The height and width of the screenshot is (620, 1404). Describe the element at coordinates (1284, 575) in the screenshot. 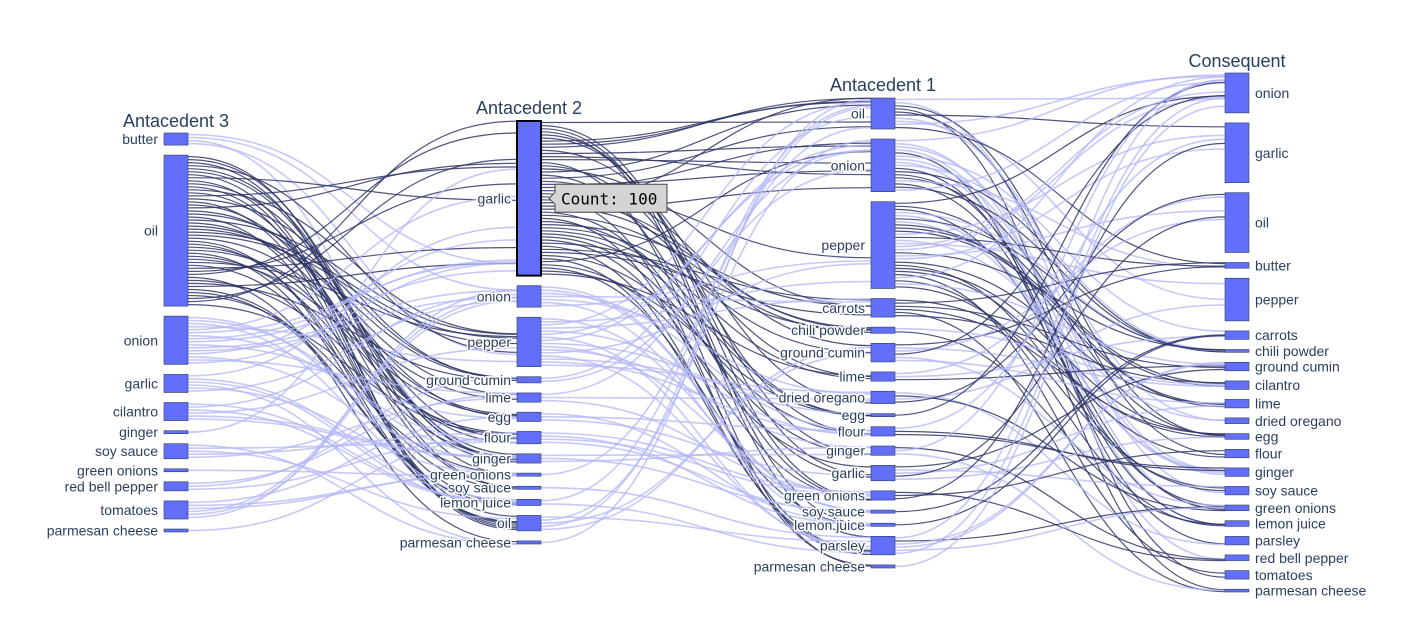

I see `category-label-tomatoes: tomatoes` at that location.